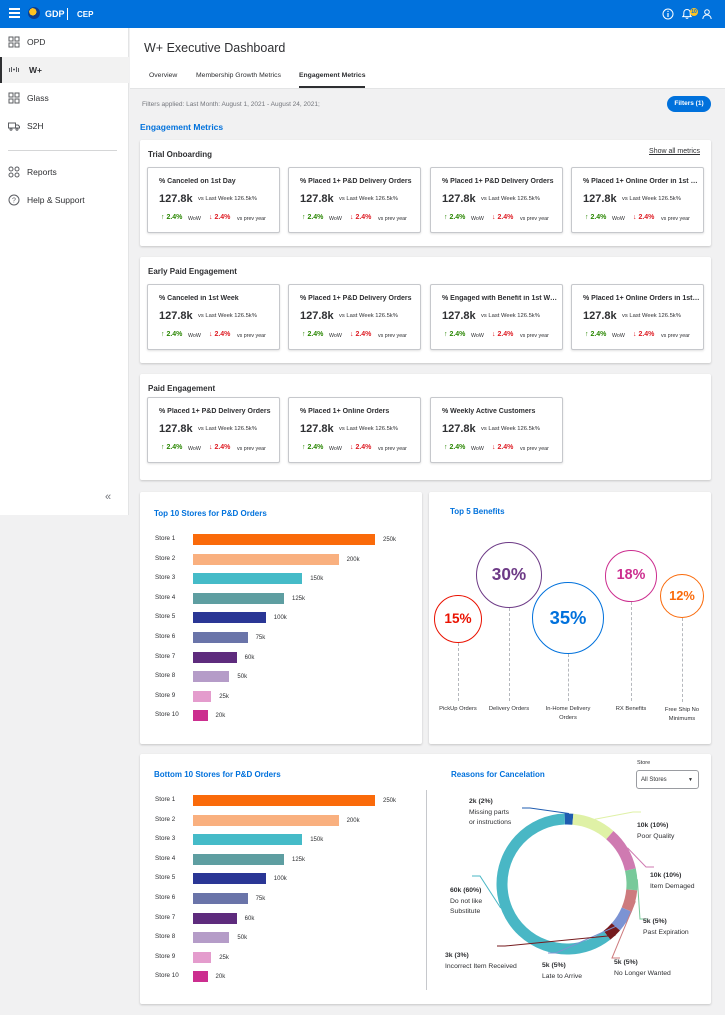 This screenshot has height=1015, width=725. What do you see at coordinates (674, 151) in the screenshot?
I see `show-all-metrics-link: Show all metrics` at bounding box center [674, 151].